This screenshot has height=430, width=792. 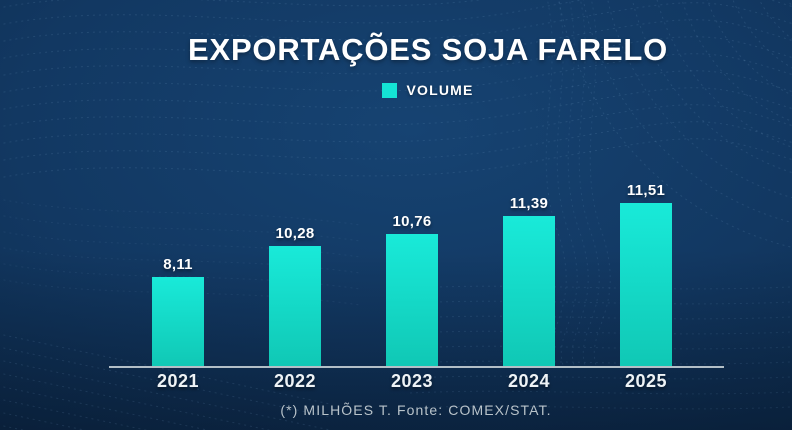 What do you see at coordinates (416, 367) in the screenshot?
I see `x-axis-line` at bounding box center [416, 367].